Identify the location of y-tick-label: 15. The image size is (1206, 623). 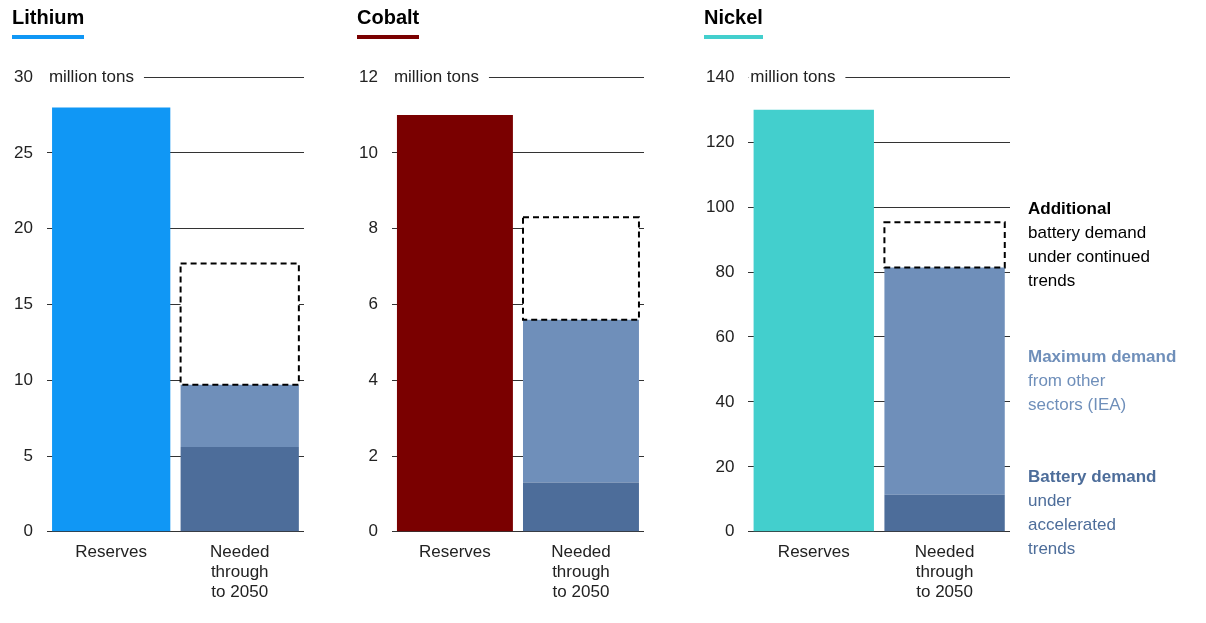
(23, 304).